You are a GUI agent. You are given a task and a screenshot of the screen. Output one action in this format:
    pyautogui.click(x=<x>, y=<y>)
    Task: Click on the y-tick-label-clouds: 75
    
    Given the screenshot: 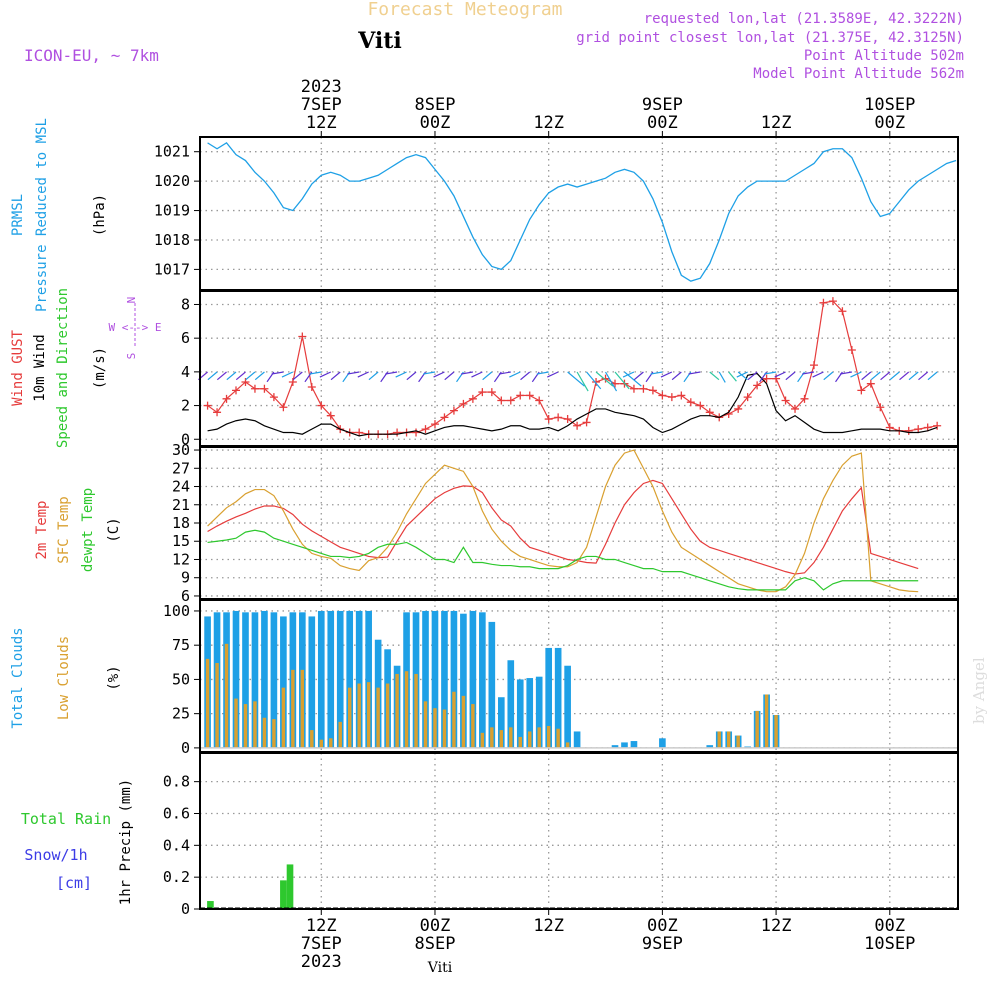 What is the action you would take?
    pyautogui.click(x=181, y=645)
    